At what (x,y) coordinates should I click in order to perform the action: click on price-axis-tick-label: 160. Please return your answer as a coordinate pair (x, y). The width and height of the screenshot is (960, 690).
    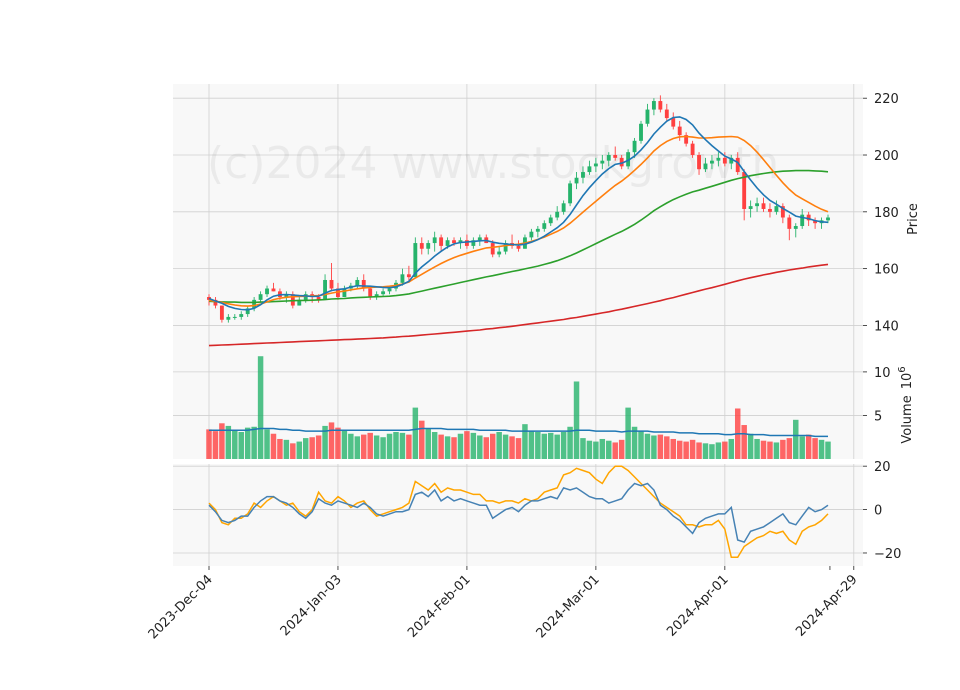
    Looking at the image, I should click on (886, 270).